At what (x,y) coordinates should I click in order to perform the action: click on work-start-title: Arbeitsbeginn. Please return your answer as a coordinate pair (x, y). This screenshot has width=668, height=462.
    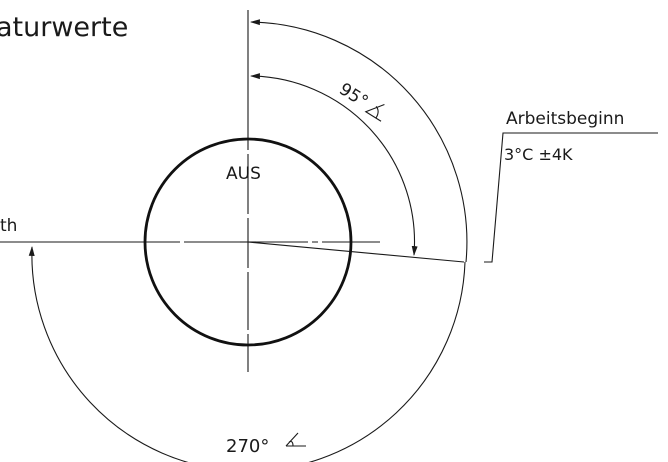
    Looking at the image, I should click on (565, 119).